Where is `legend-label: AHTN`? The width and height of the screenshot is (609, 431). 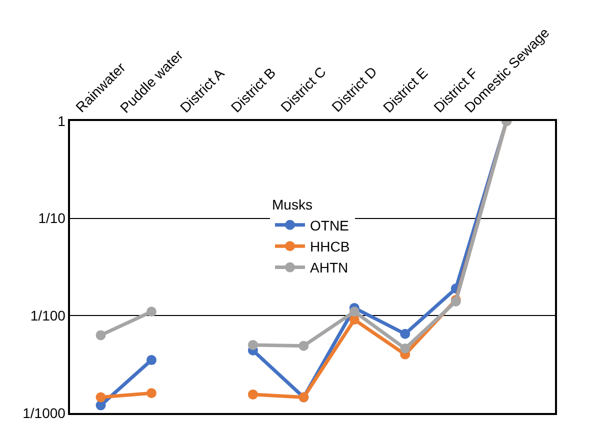 legend-label: AHTN is located at coordinates (329, 268).